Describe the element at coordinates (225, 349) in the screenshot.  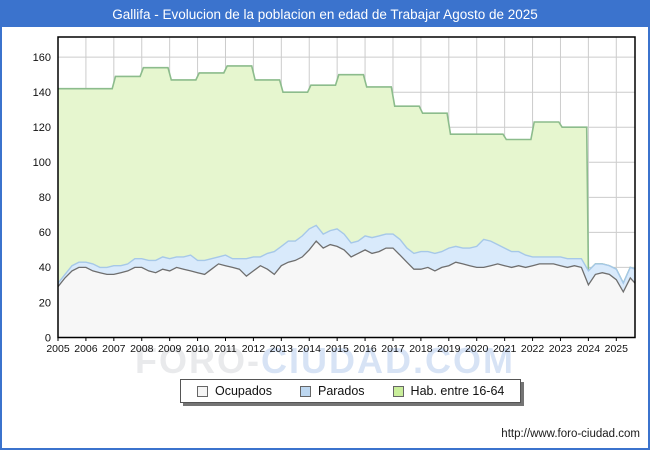
I see `x-tick-label: 2011` at that location.